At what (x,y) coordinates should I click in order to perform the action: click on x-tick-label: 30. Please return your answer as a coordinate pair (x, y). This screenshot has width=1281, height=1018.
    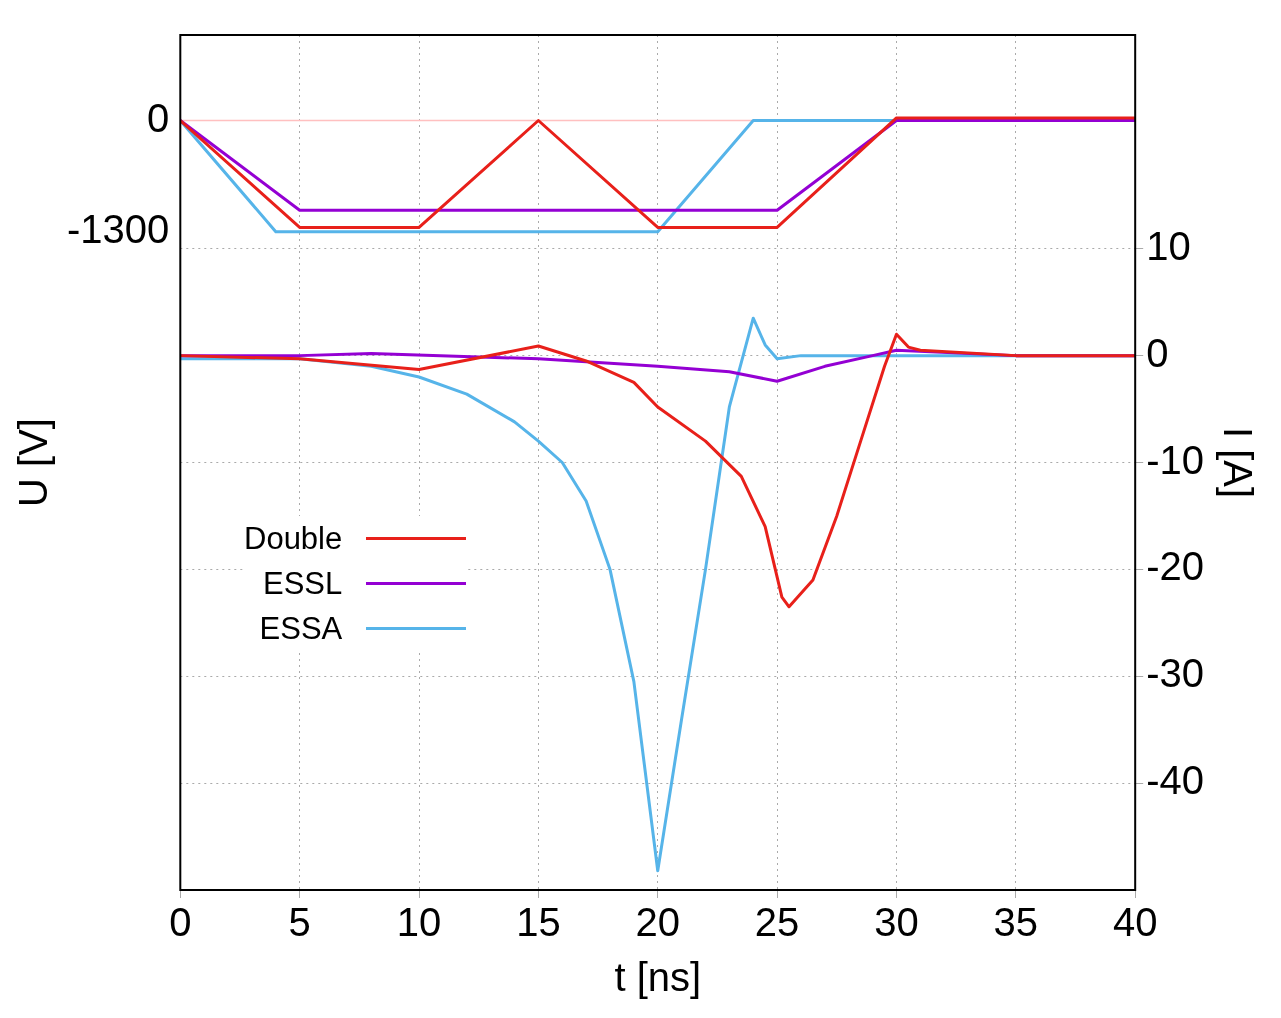
    Looking at the image, I should click on (896, 922).